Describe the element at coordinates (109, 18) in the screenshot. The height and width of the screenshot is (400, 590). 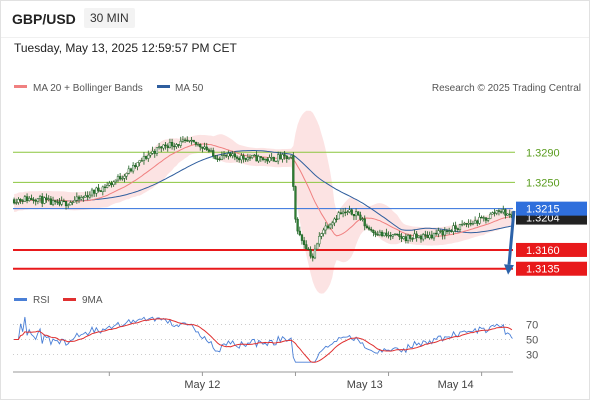
I see `timeframe-badge: 30 MIN` at that location.